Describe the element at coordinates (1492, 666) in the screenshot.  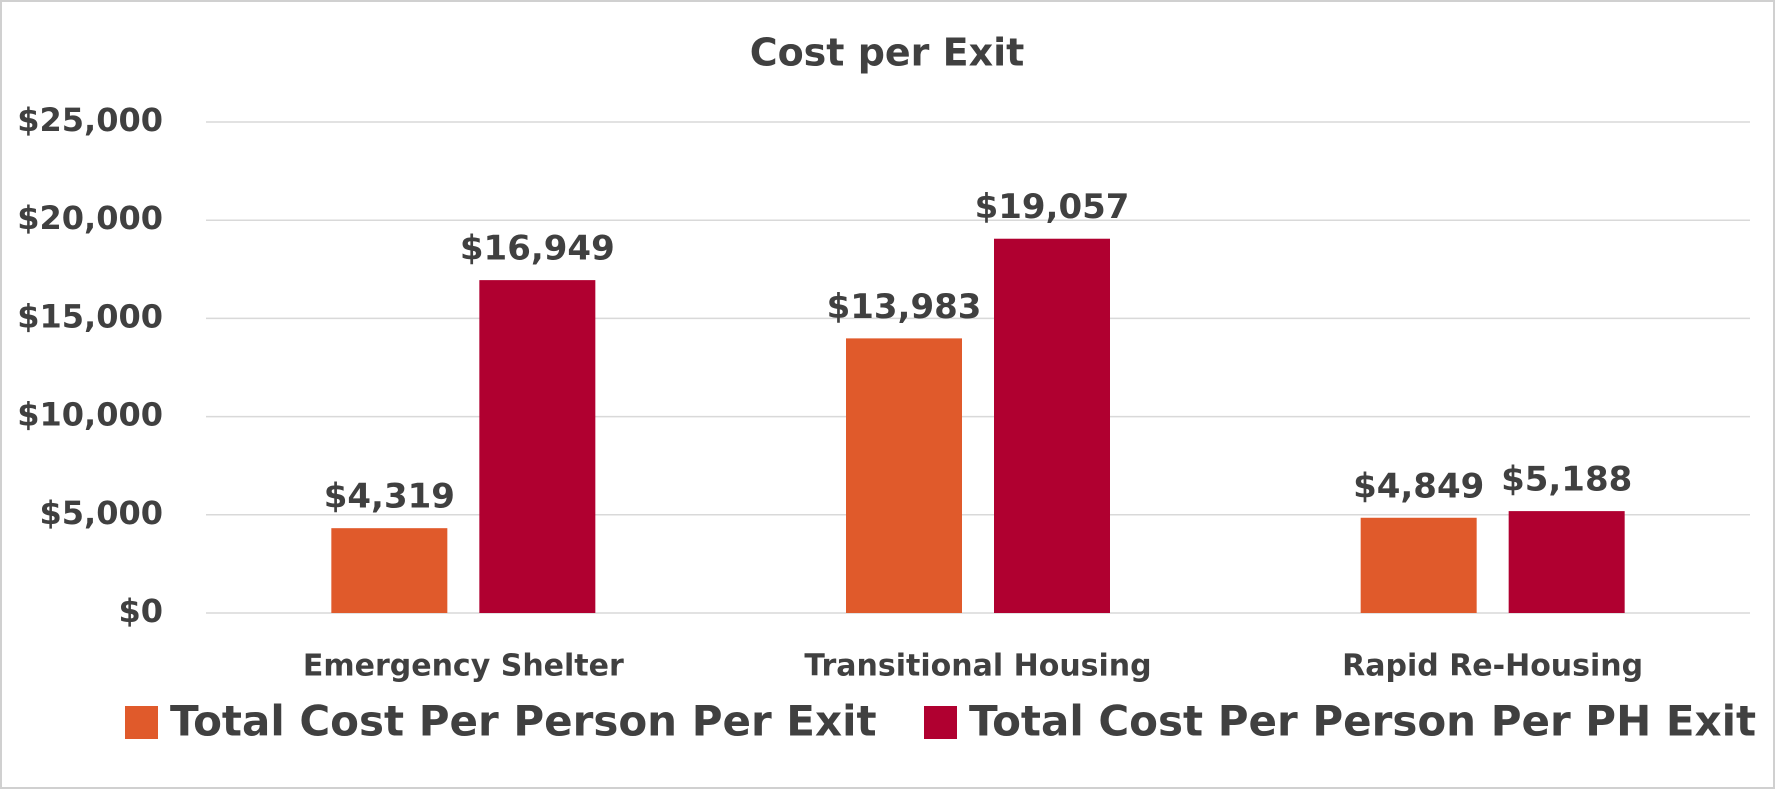
I see `x-tick-label: Rapid Re-Housing` at that location.